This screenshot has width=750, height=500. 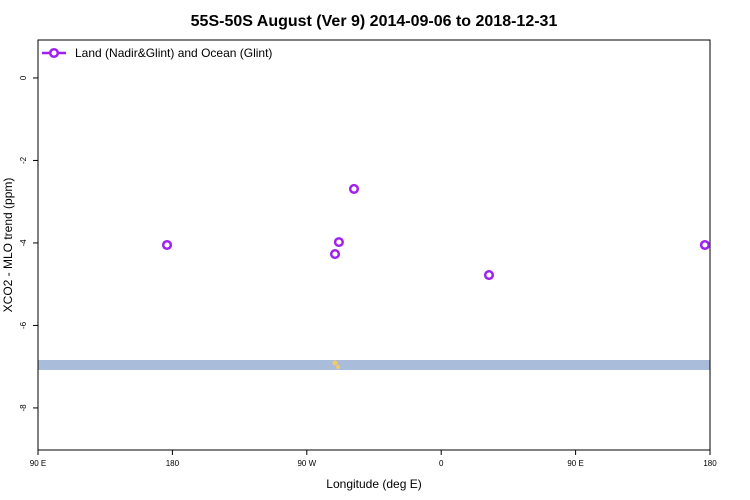 I want to click on x-axis-label: Longitude (deg E), so click(x=373, y=484).